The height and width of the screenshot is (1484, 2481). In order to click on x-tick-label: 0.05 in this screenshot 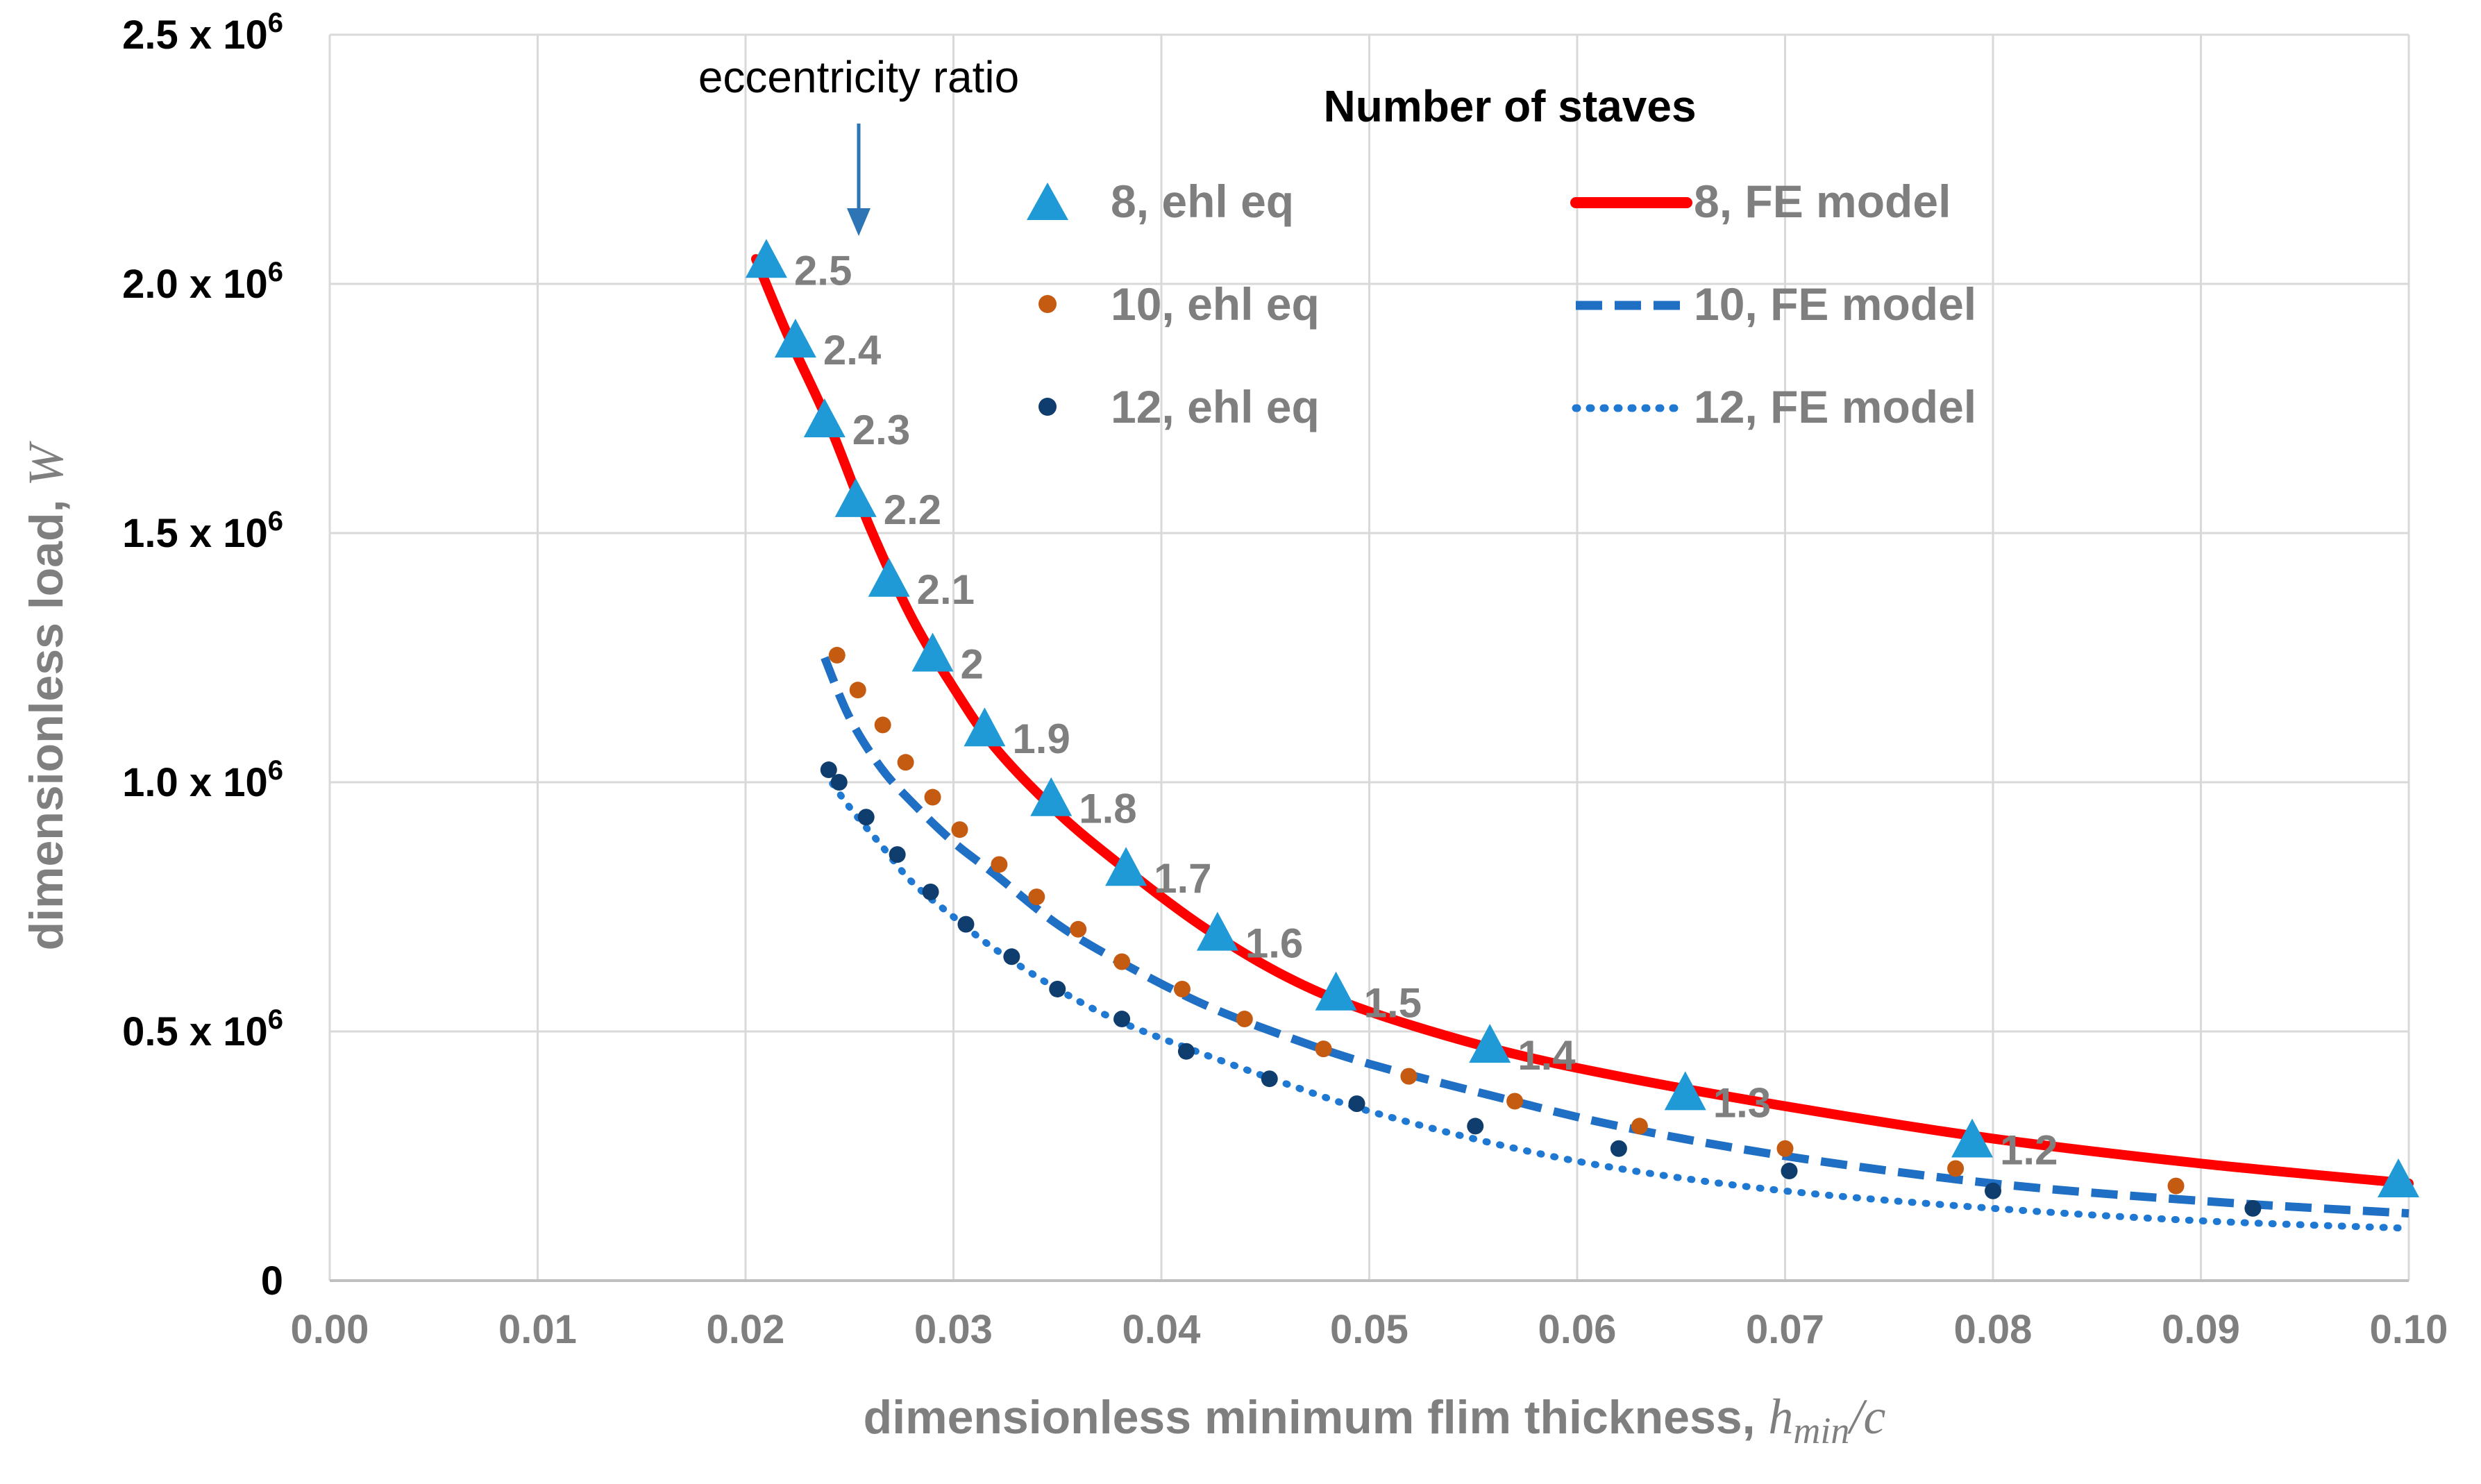, I will do `click(1369, 1329)`.